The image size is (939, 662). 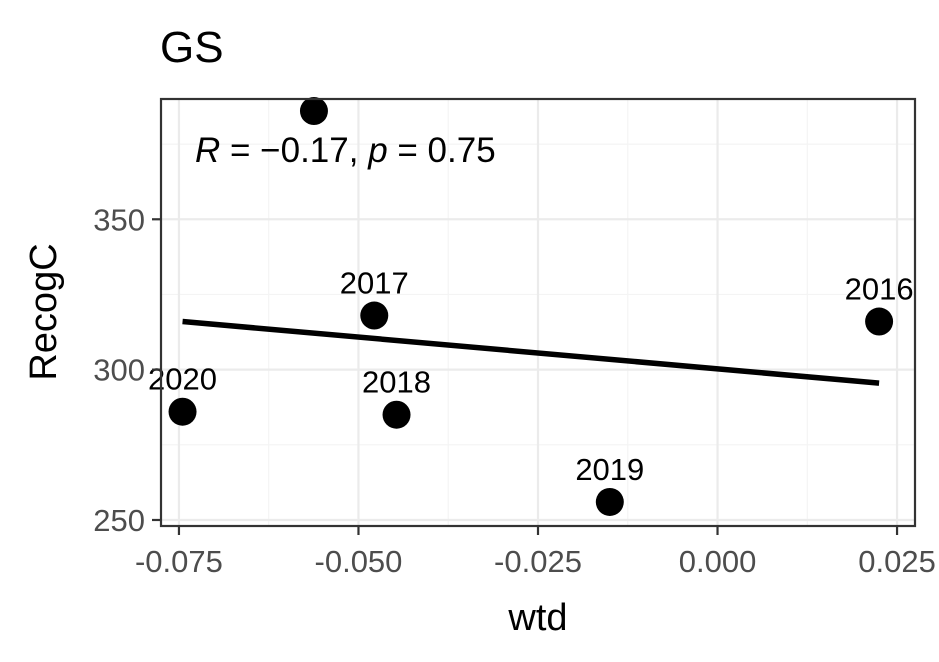 I want to click on r-value: −0.17, so click(x=304, y=150).